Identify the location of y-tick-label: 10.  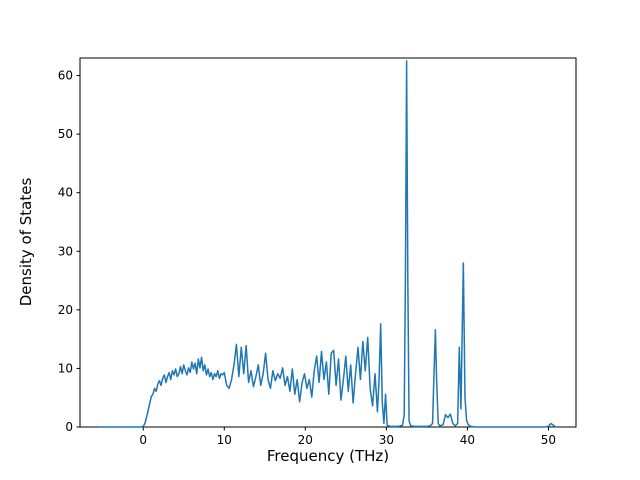
(65, 368).